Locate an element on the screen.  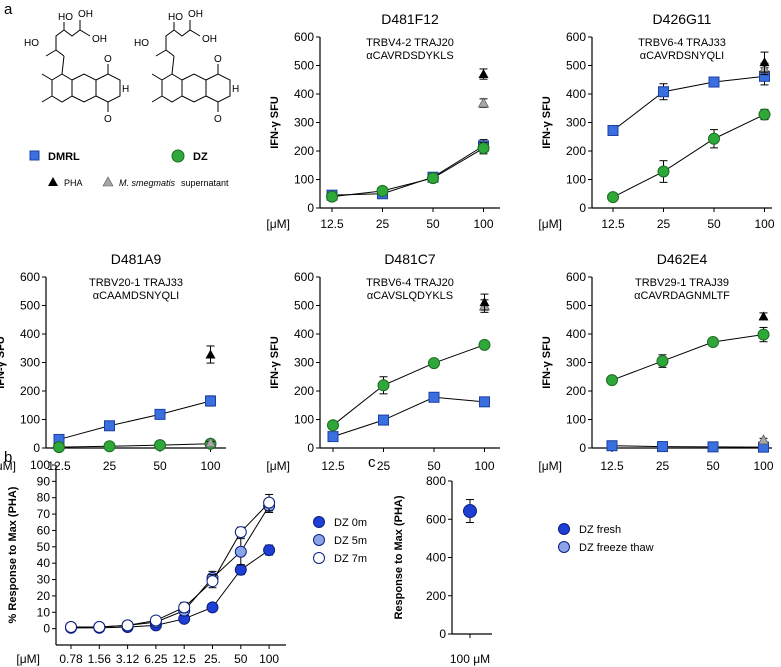
d462e4-dmrl-line is located at coordinates (687, 446).